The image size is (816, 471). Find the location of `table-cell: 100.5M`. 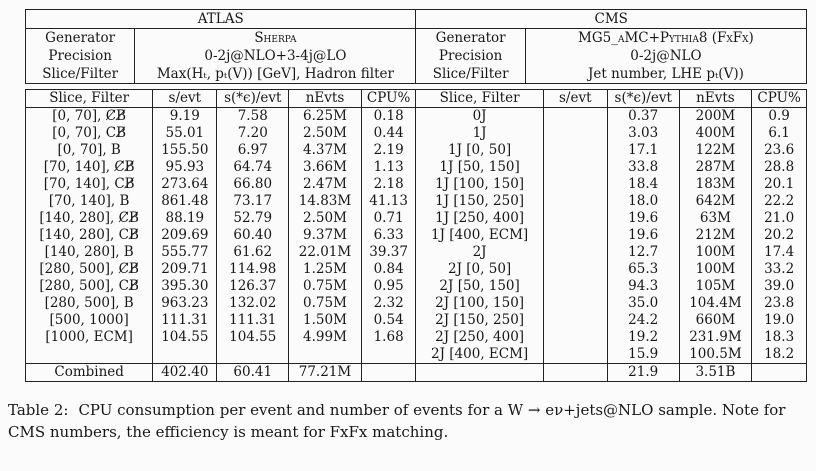

table-cell: 100.5M is located at coordinates (715, 355).